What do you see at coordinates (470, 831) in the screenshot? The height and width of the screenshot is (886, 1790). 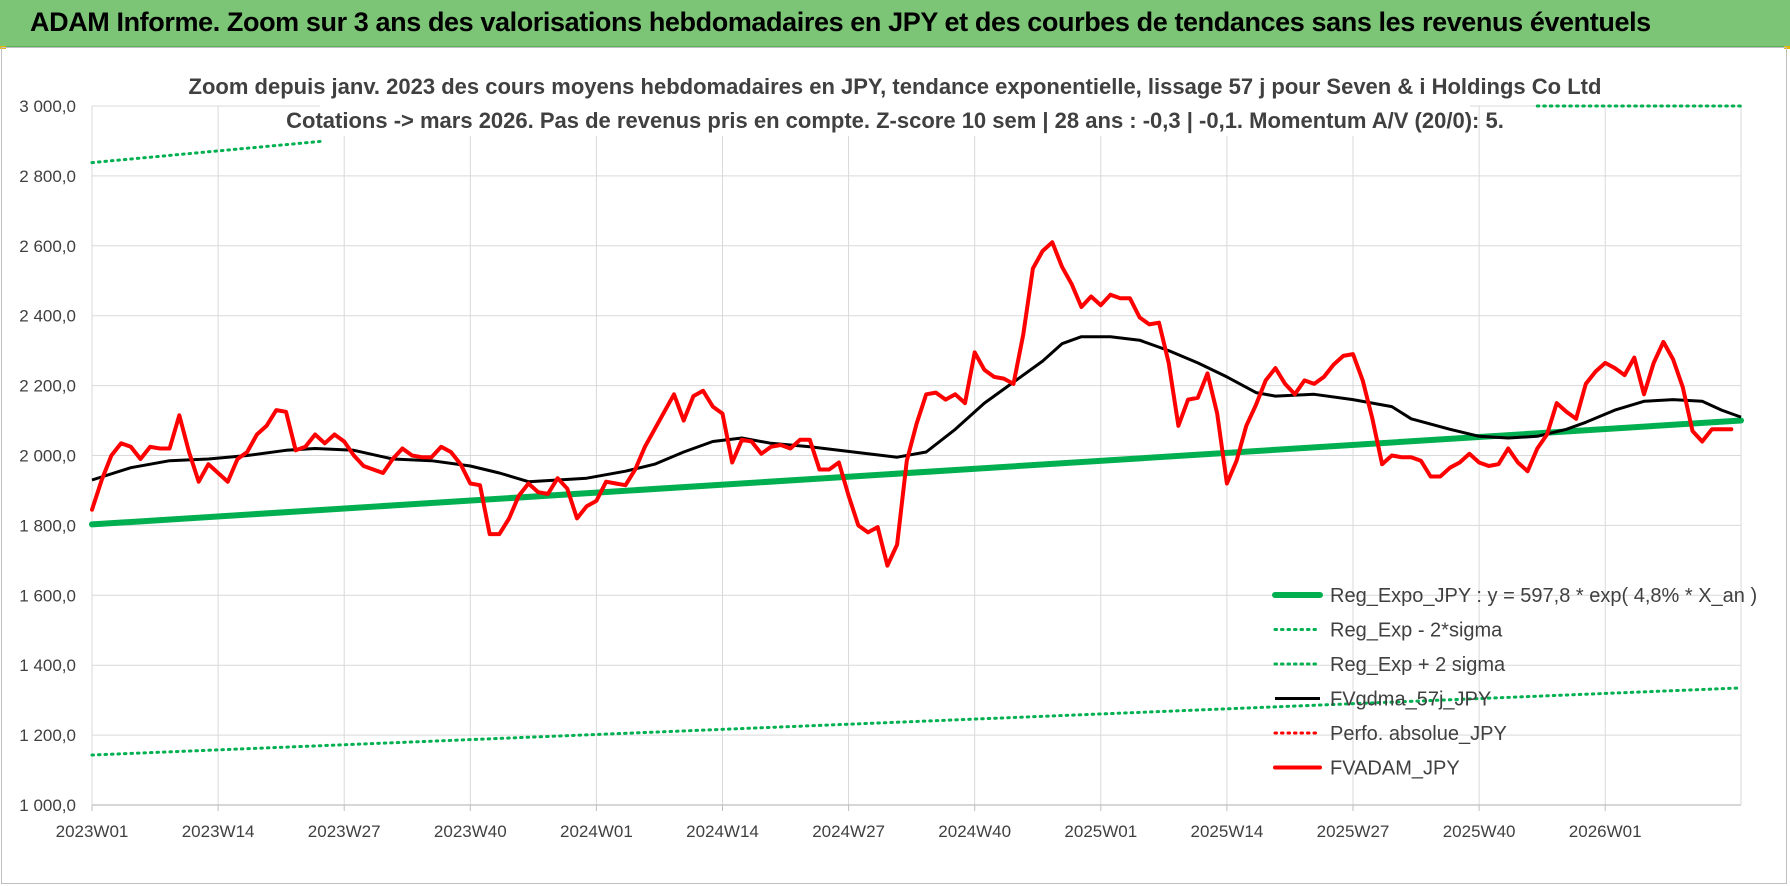 I see `x-tick-label: 2023W40` at bounding box center [470, 831].